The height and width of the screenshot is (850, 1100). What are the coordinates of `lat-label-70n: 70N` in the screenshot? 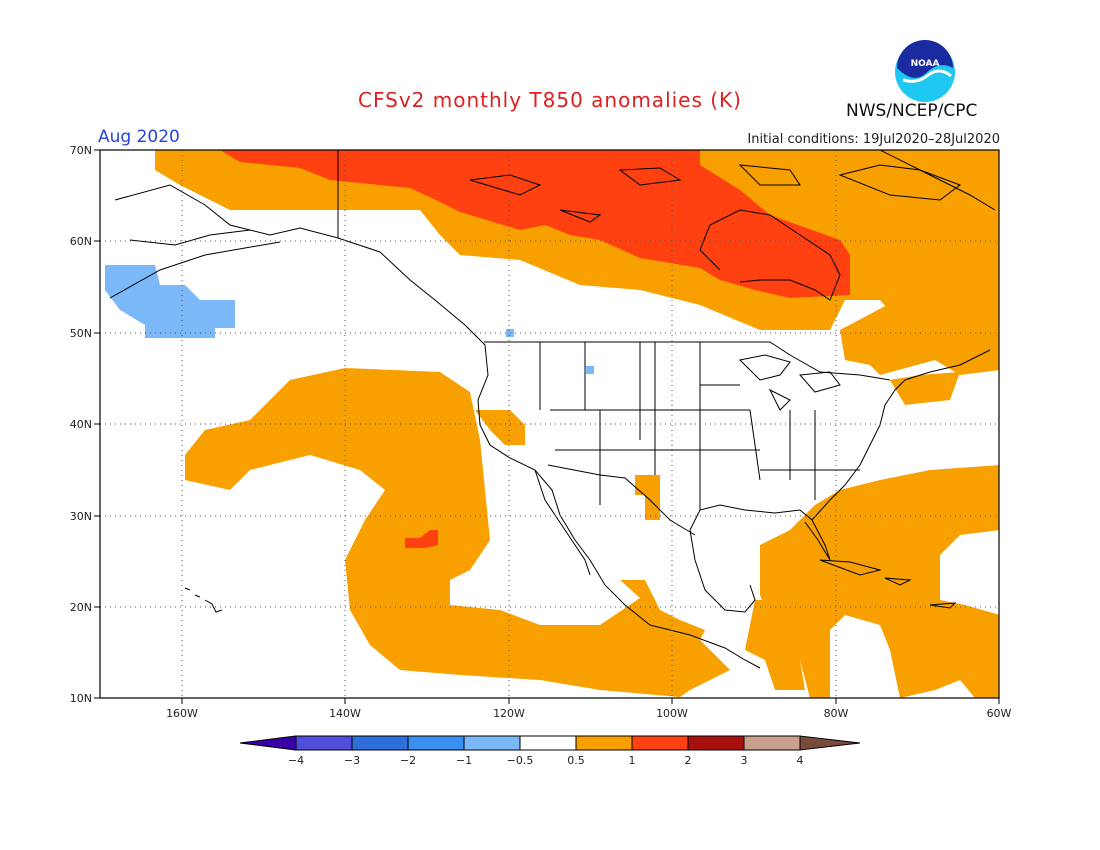 It's located at (81, 150).